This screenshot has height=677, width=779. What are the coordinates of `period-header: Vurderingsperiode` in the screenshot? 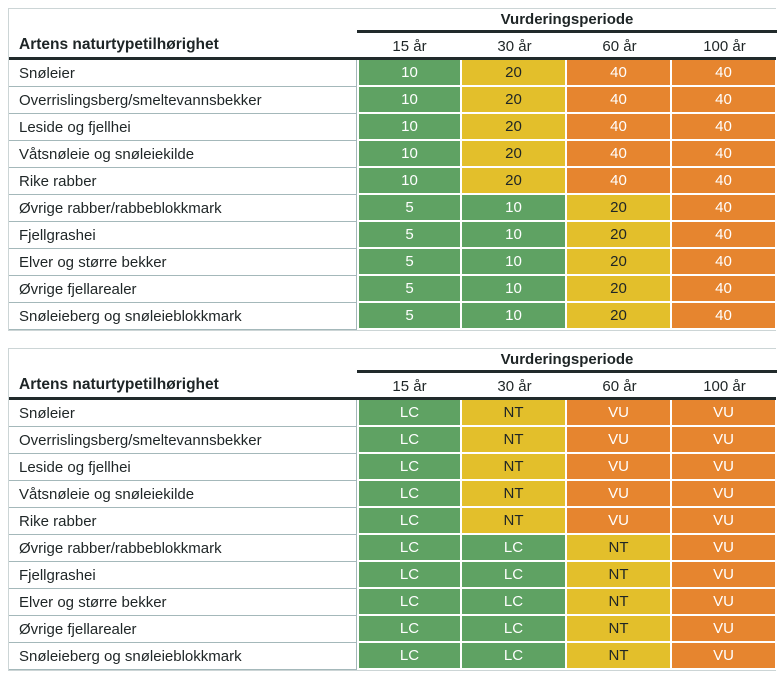 It's located at (567, 361).